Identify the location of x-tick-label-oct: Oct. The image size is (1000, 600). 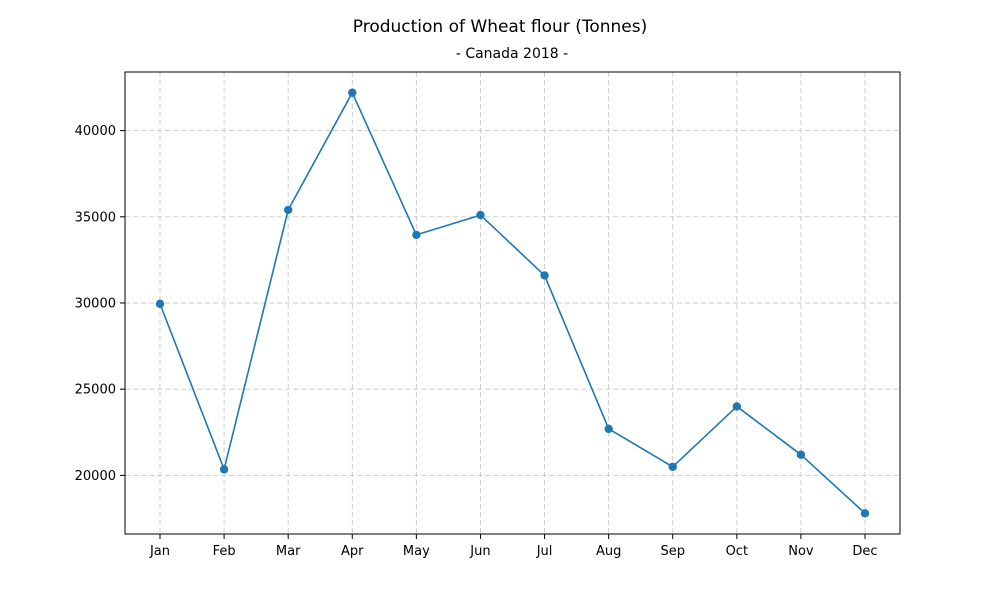
(737, 551).